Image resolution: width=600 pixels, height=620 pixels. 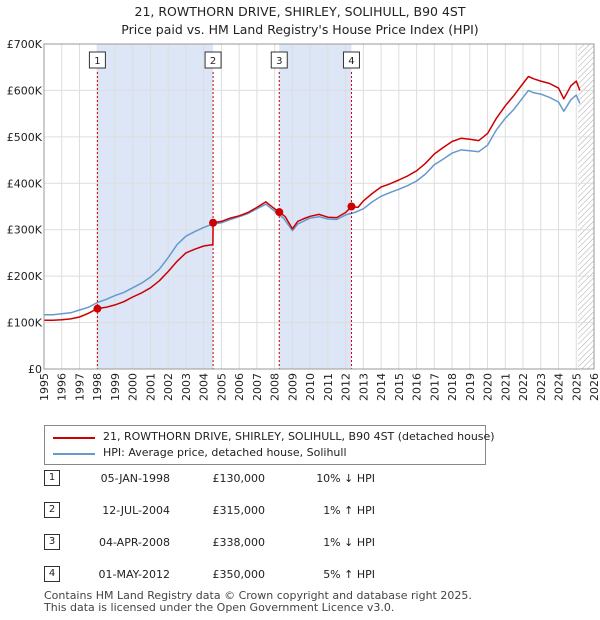 I want to click on x-tick-label: 2021, so click(x=505, y=387).